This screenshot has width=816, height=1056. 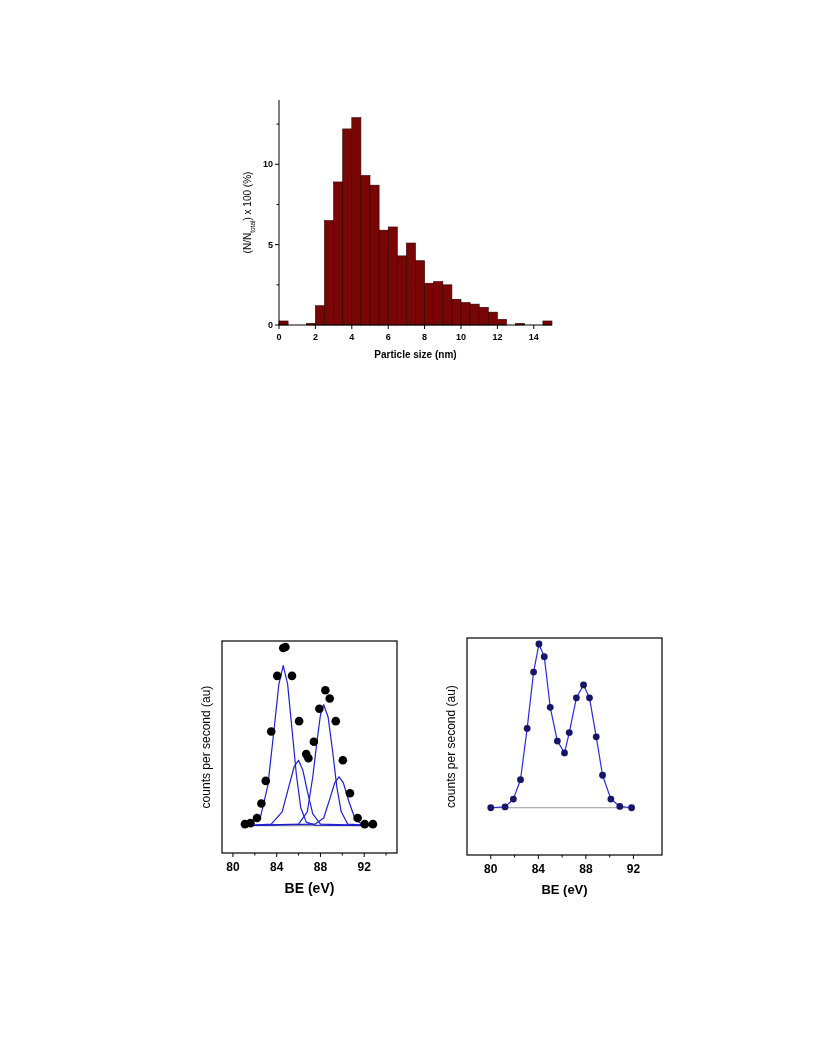 I want to click on x-tick-label: 8, so click(x=425, y=337).